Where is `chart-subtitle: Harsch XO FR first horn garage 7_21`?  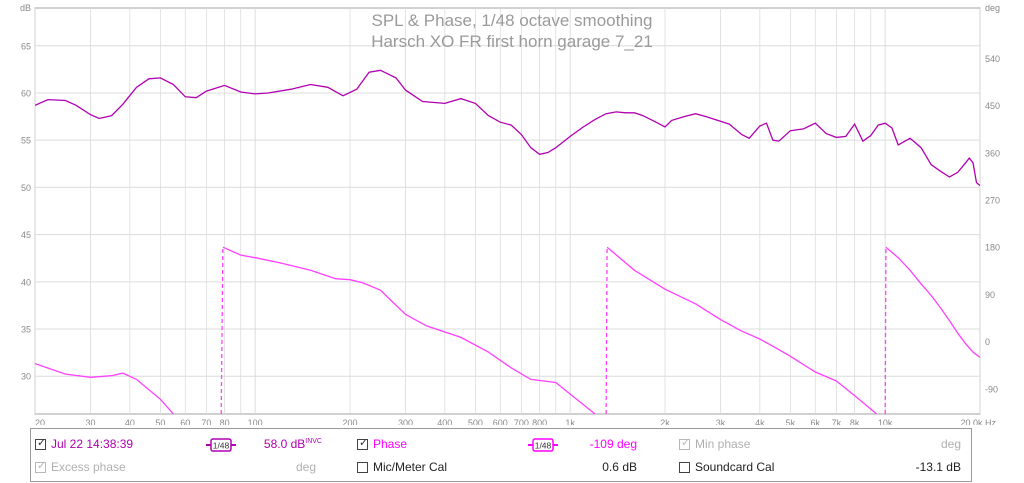 chart-subtitle: Harsch XO FR first horn garage 7_21 is located at coordinates (512, 41).